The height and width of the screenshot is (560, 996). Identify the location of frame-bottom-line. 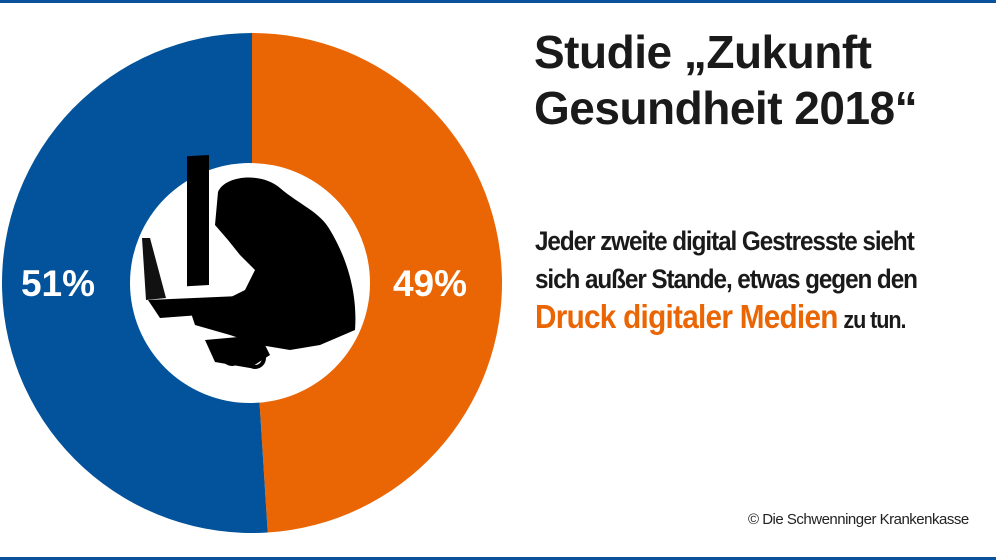
(498, 558).